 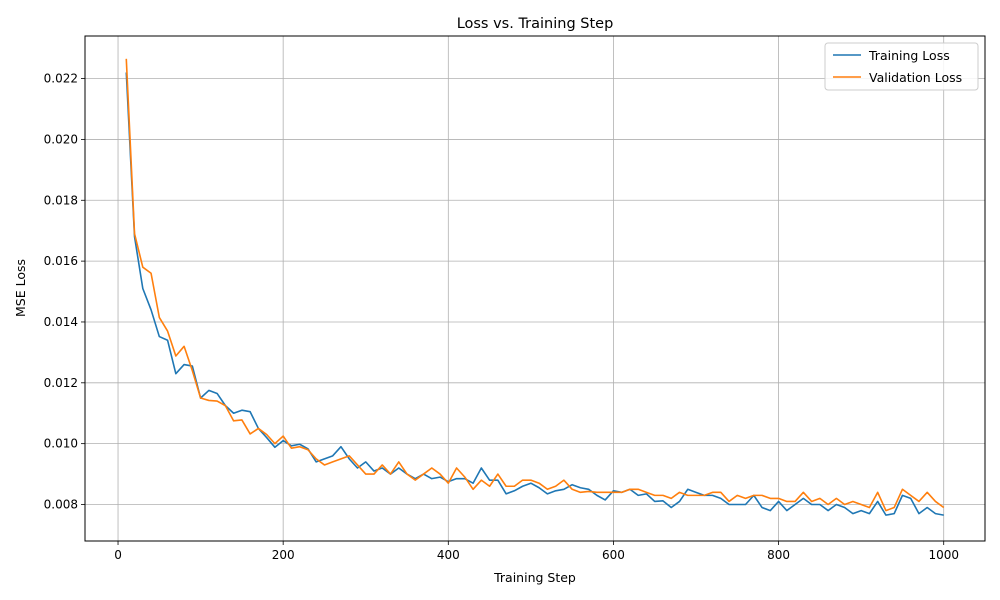 What do you see at coordinates (778, 555) in the screenshot?
I see `x-tick-label: 800` at bounding box center [778, 555].